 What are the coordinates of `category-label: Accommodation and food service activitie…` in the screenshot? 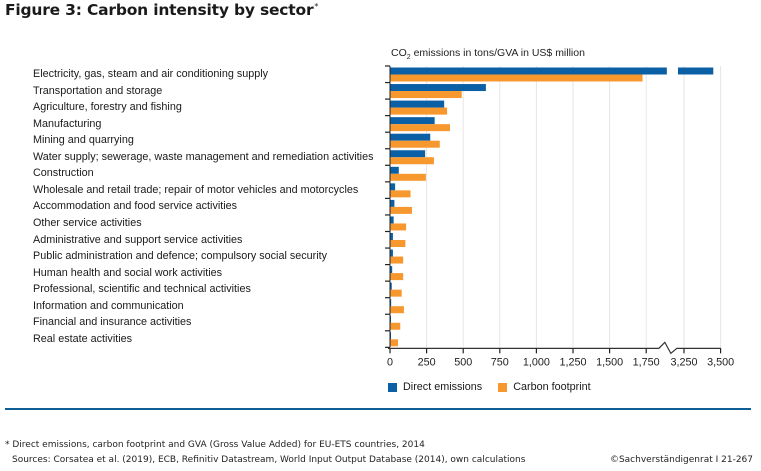 It's located at (135, 206).